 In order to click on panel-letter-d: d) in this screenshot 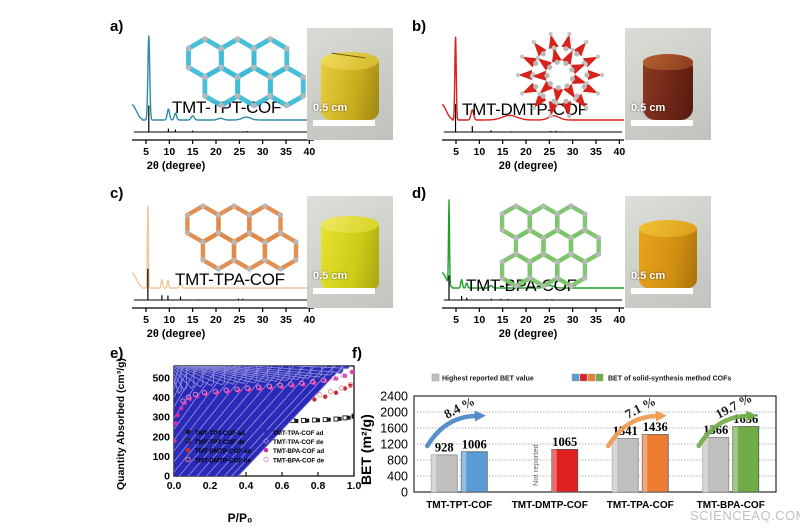, I will do `click(419, 193)`.